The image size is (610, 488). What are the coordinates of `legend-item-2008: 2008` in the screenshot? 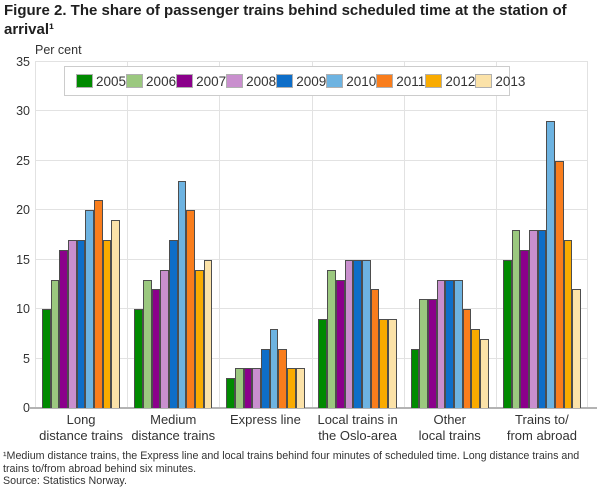 It's located at (251, 81).